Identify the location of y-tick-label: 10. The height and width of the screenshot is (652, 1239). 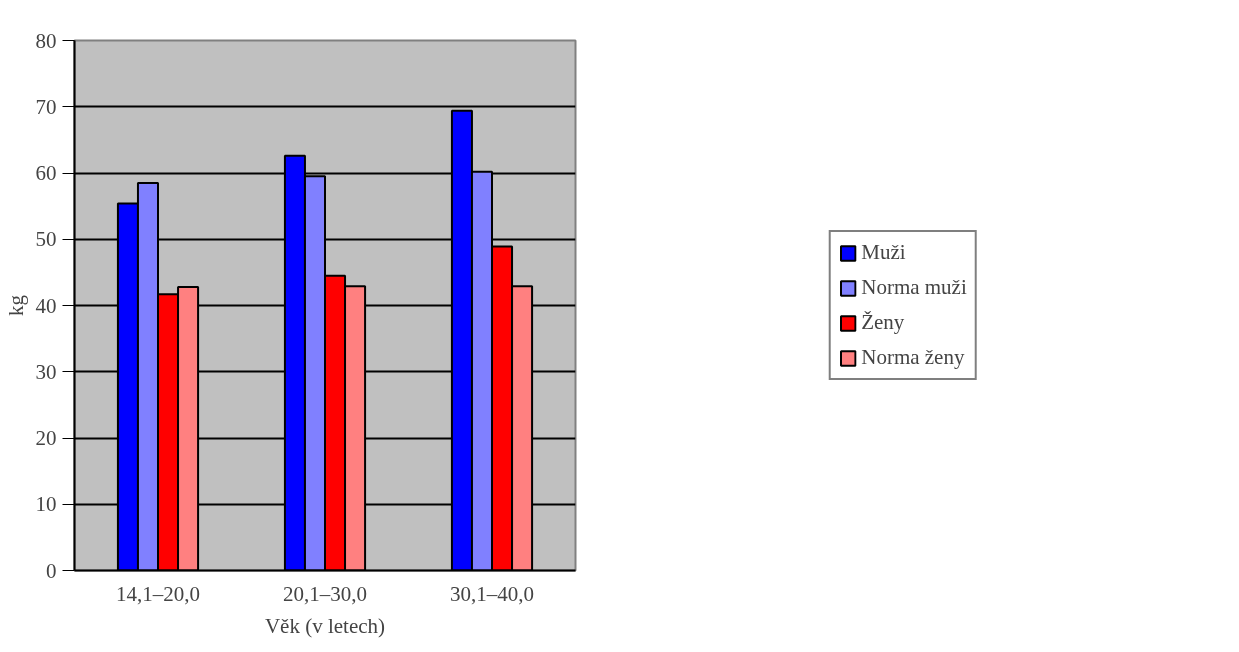
(46, 504).